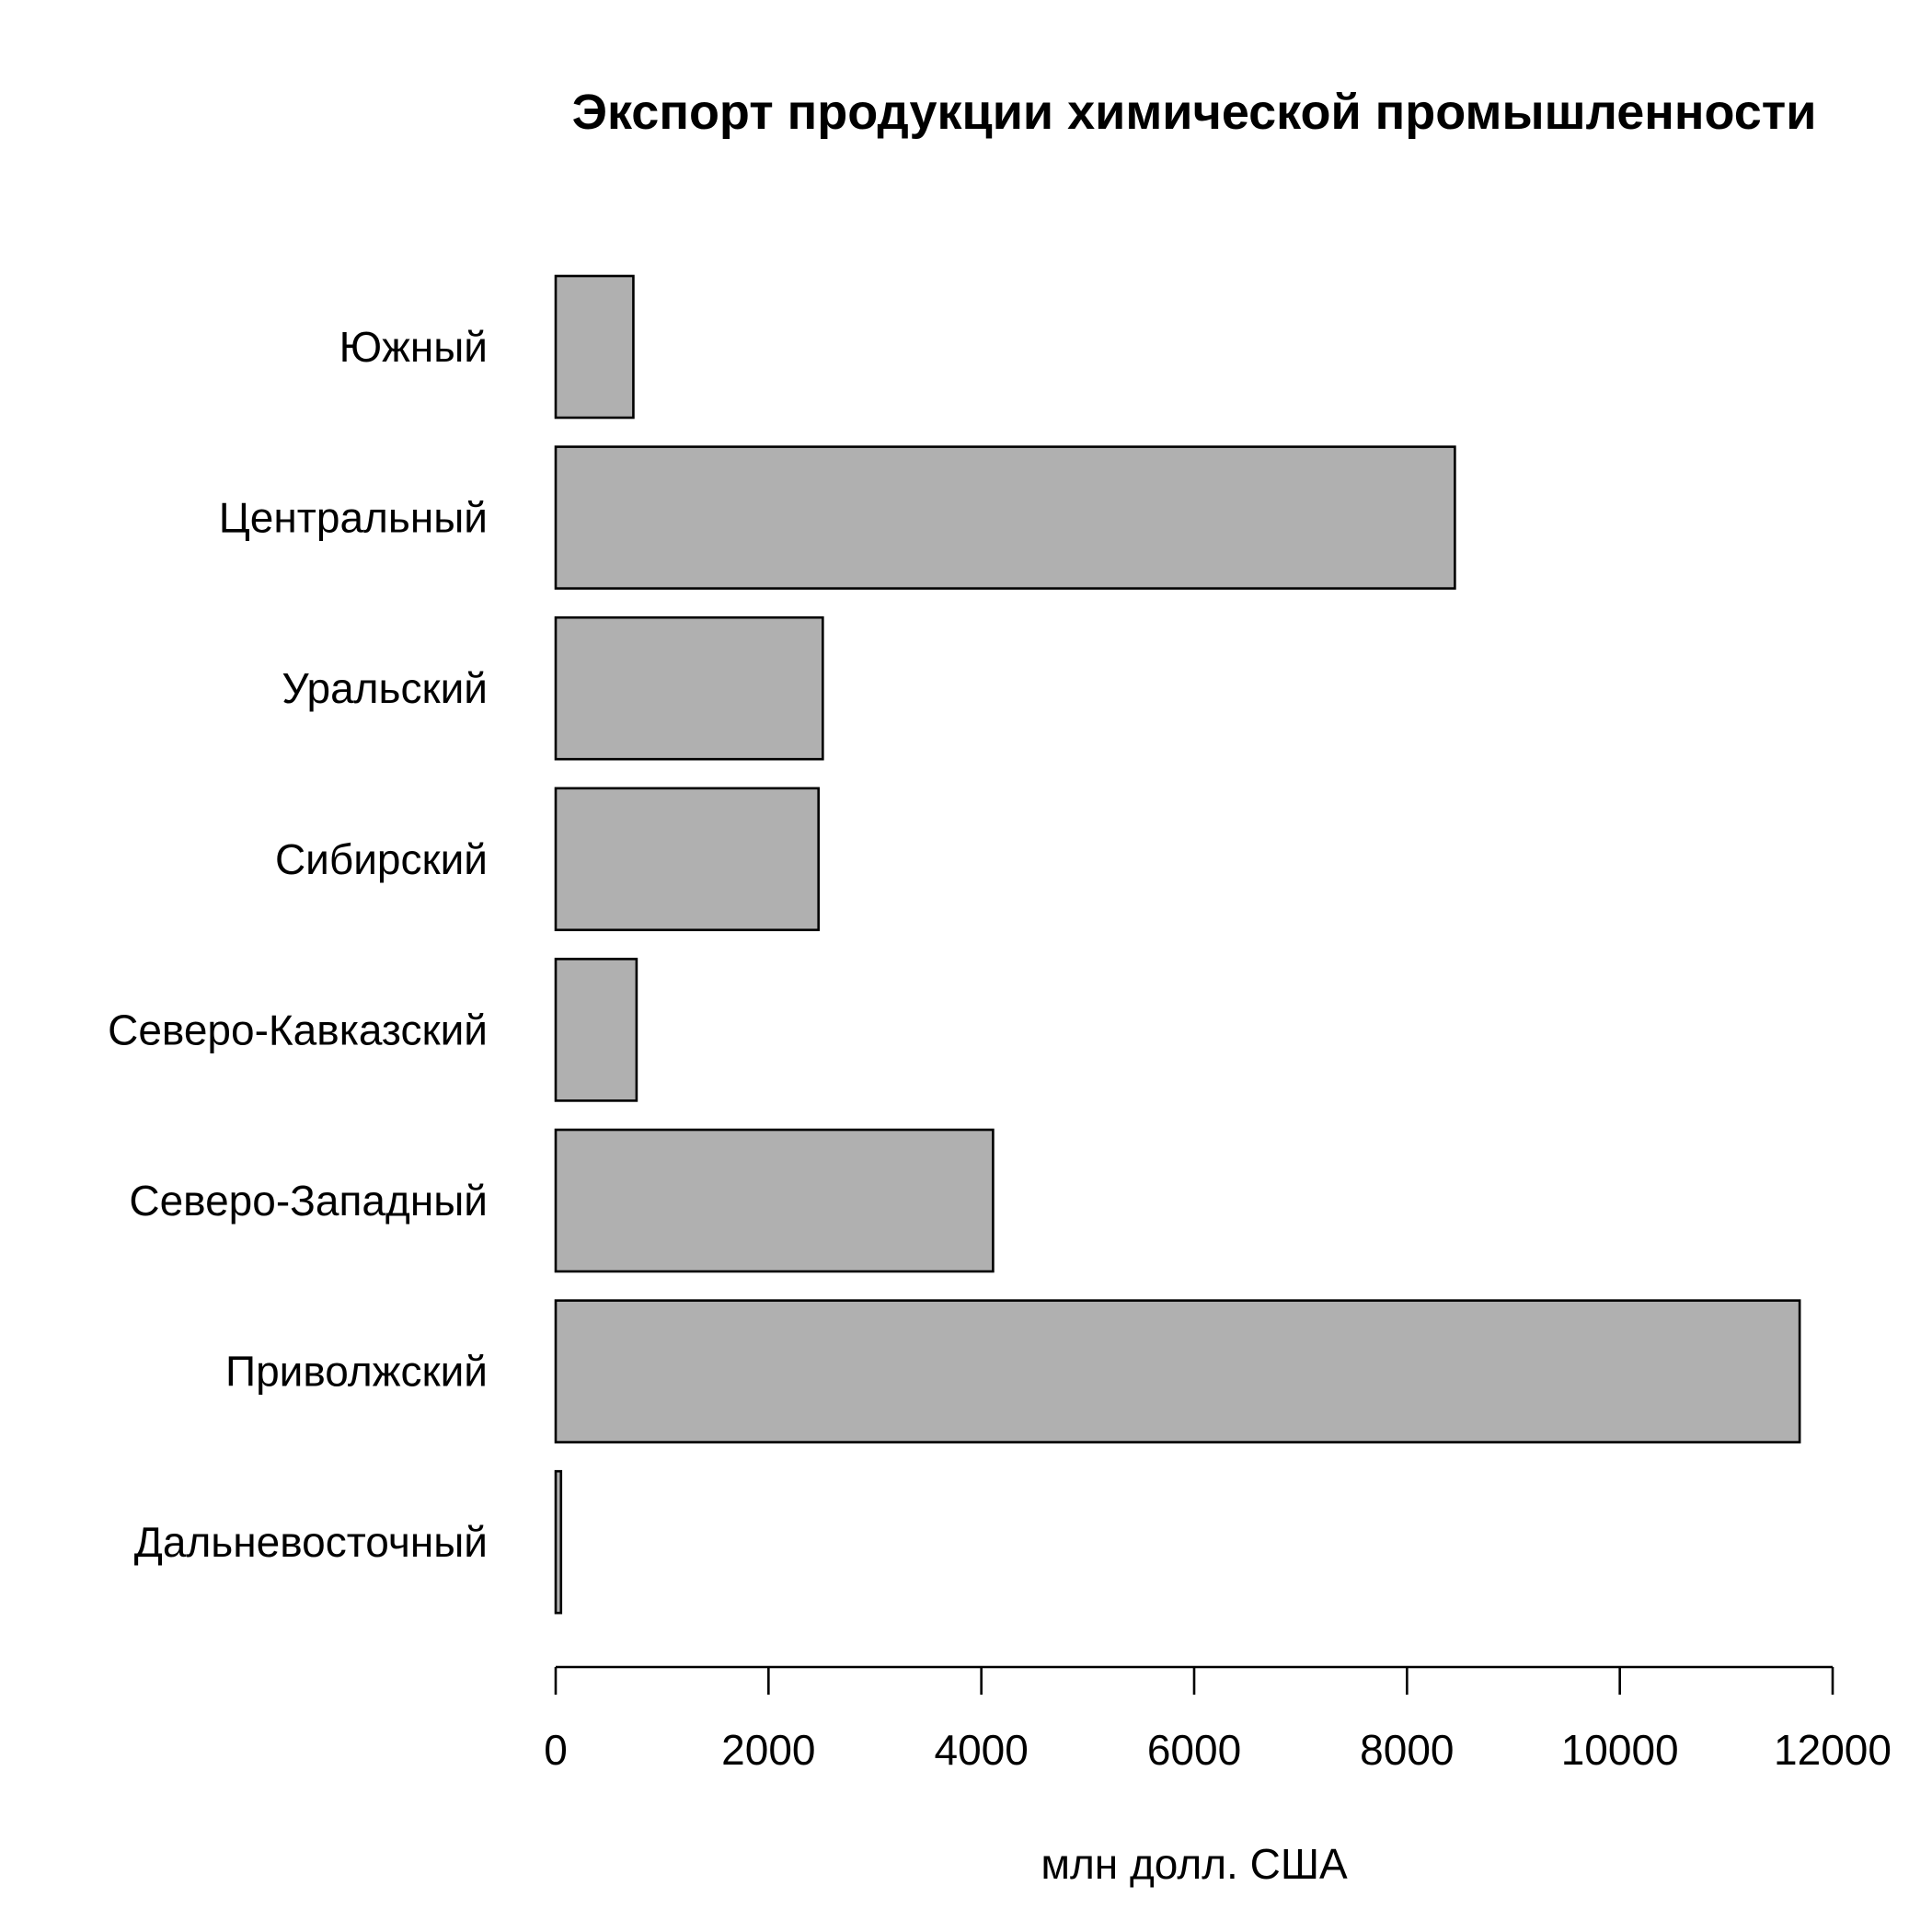 The image size is (1932, 1932). What do you see at coordinates (356, 1372) in the screenshot?
I see `category-label: Приволжский` at bounding box center [356, 1372].